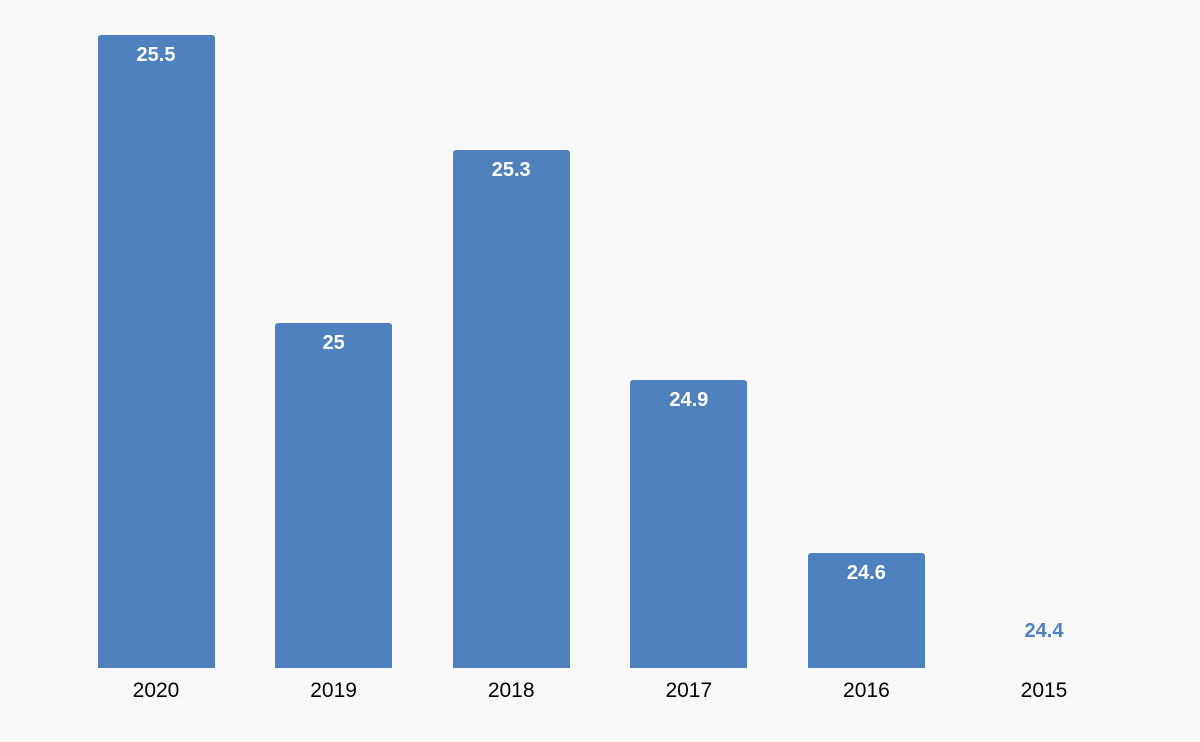  Describe the element at coordinates (689, 524) in the screenshot. I see `bar-2017` at that location.